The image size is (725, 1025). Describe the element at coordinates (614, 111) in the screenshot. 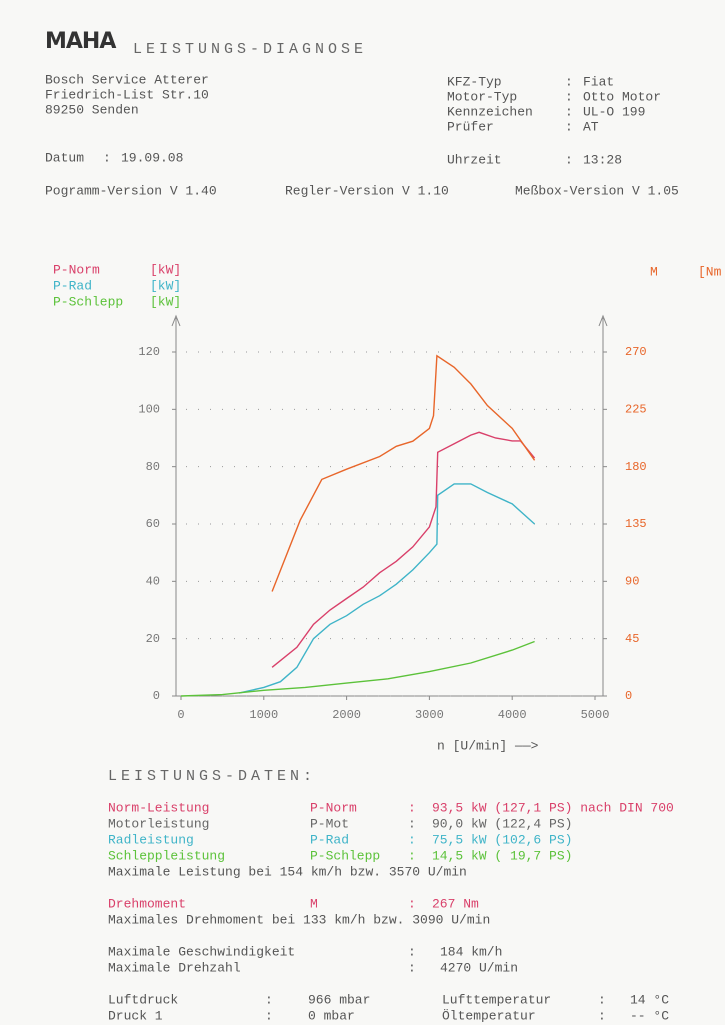

I see `vehicle-field: UL-O 199` at that location.